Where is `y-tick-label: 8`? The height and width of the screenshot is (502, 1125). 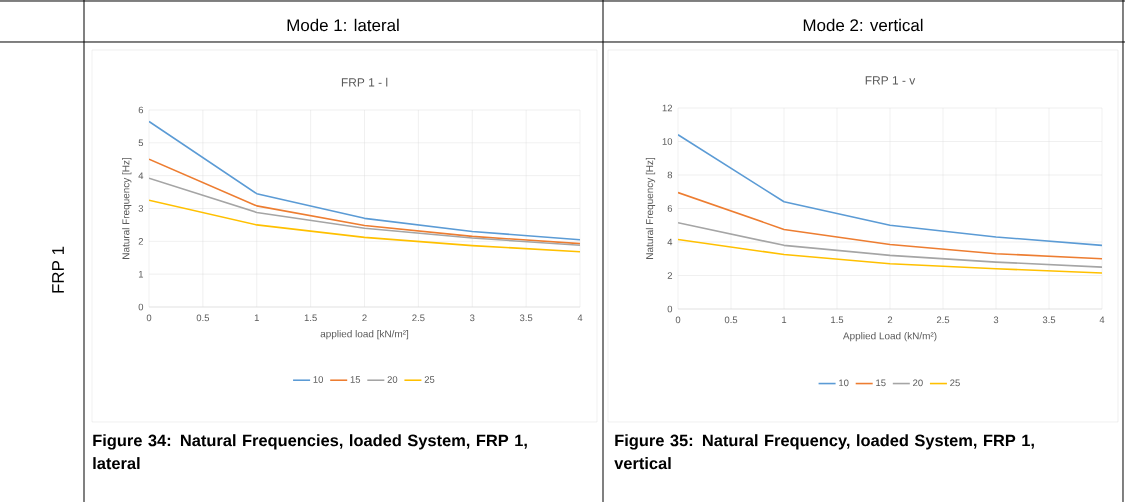
y-tick-label: 8 is located at coordinates (670, 175).